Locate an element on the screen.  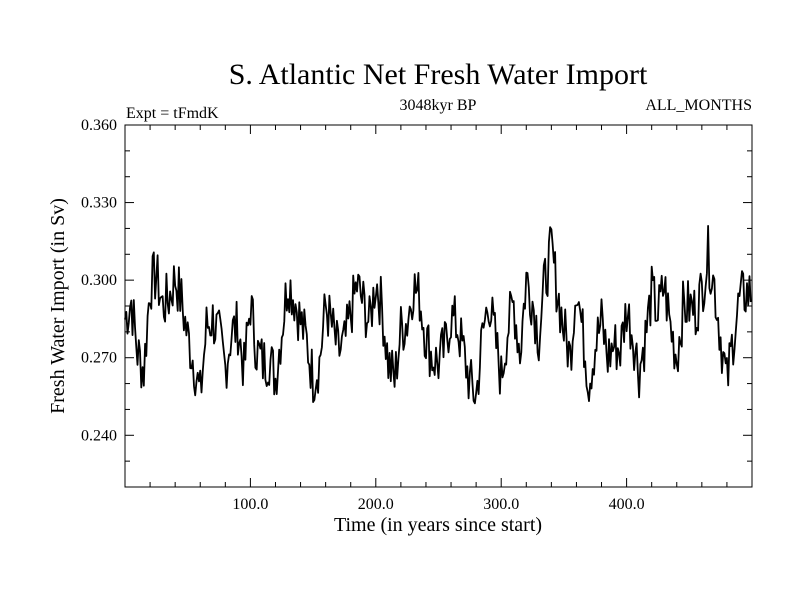
x-tick-label: 300.0 is located at coordinates (501, 504).